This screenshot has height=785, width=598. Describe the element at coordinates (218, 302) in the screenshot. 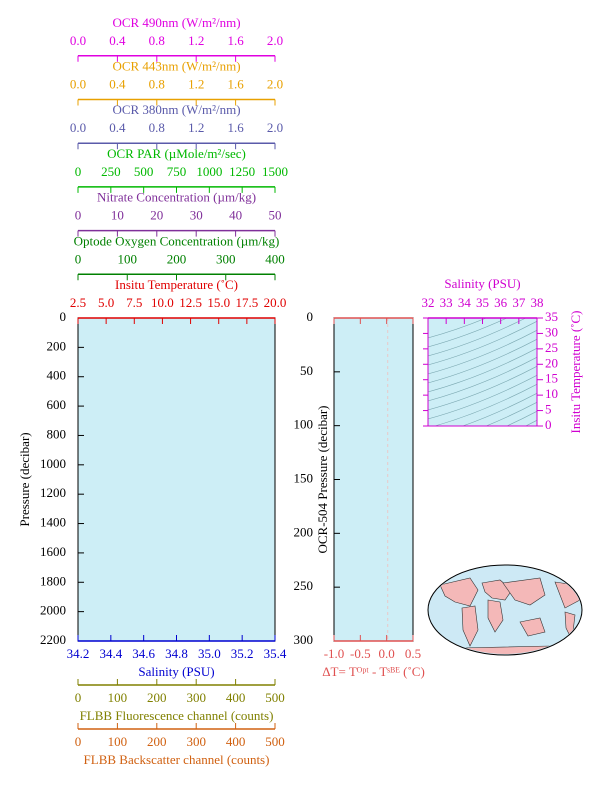

I see `tick-label: 15.0` at that location.